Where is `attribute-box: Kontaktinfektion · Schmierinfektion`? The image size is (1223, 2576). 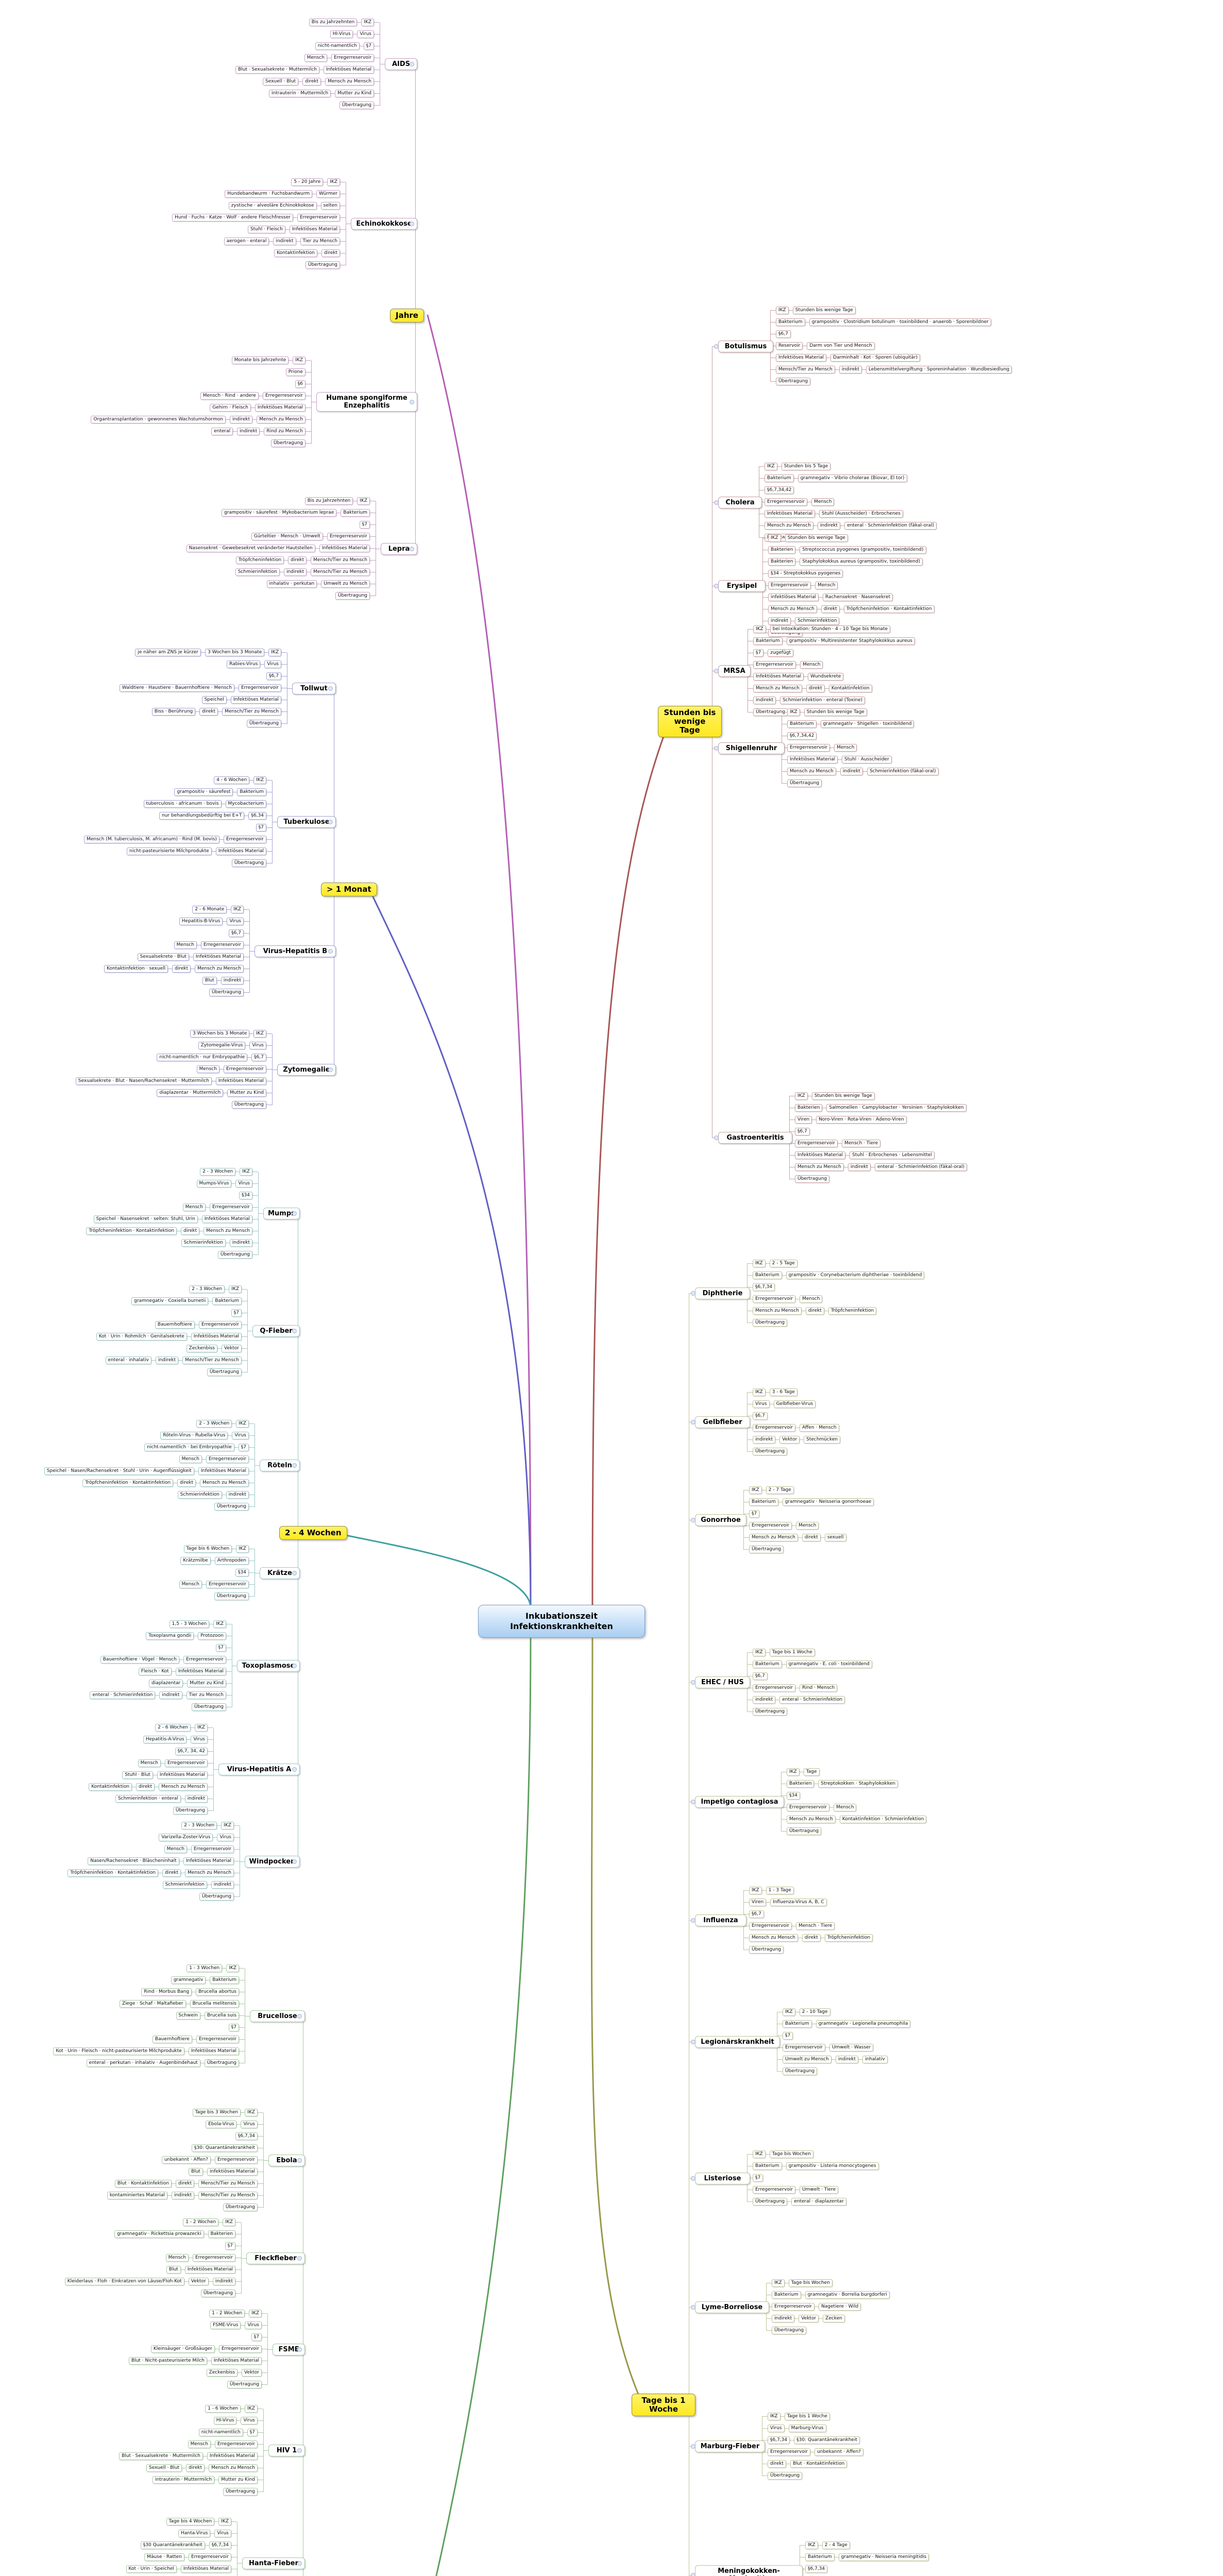 attribute-box: Kontaktinfektion · Schmierinfektion is located at coordinates (883, 1820).